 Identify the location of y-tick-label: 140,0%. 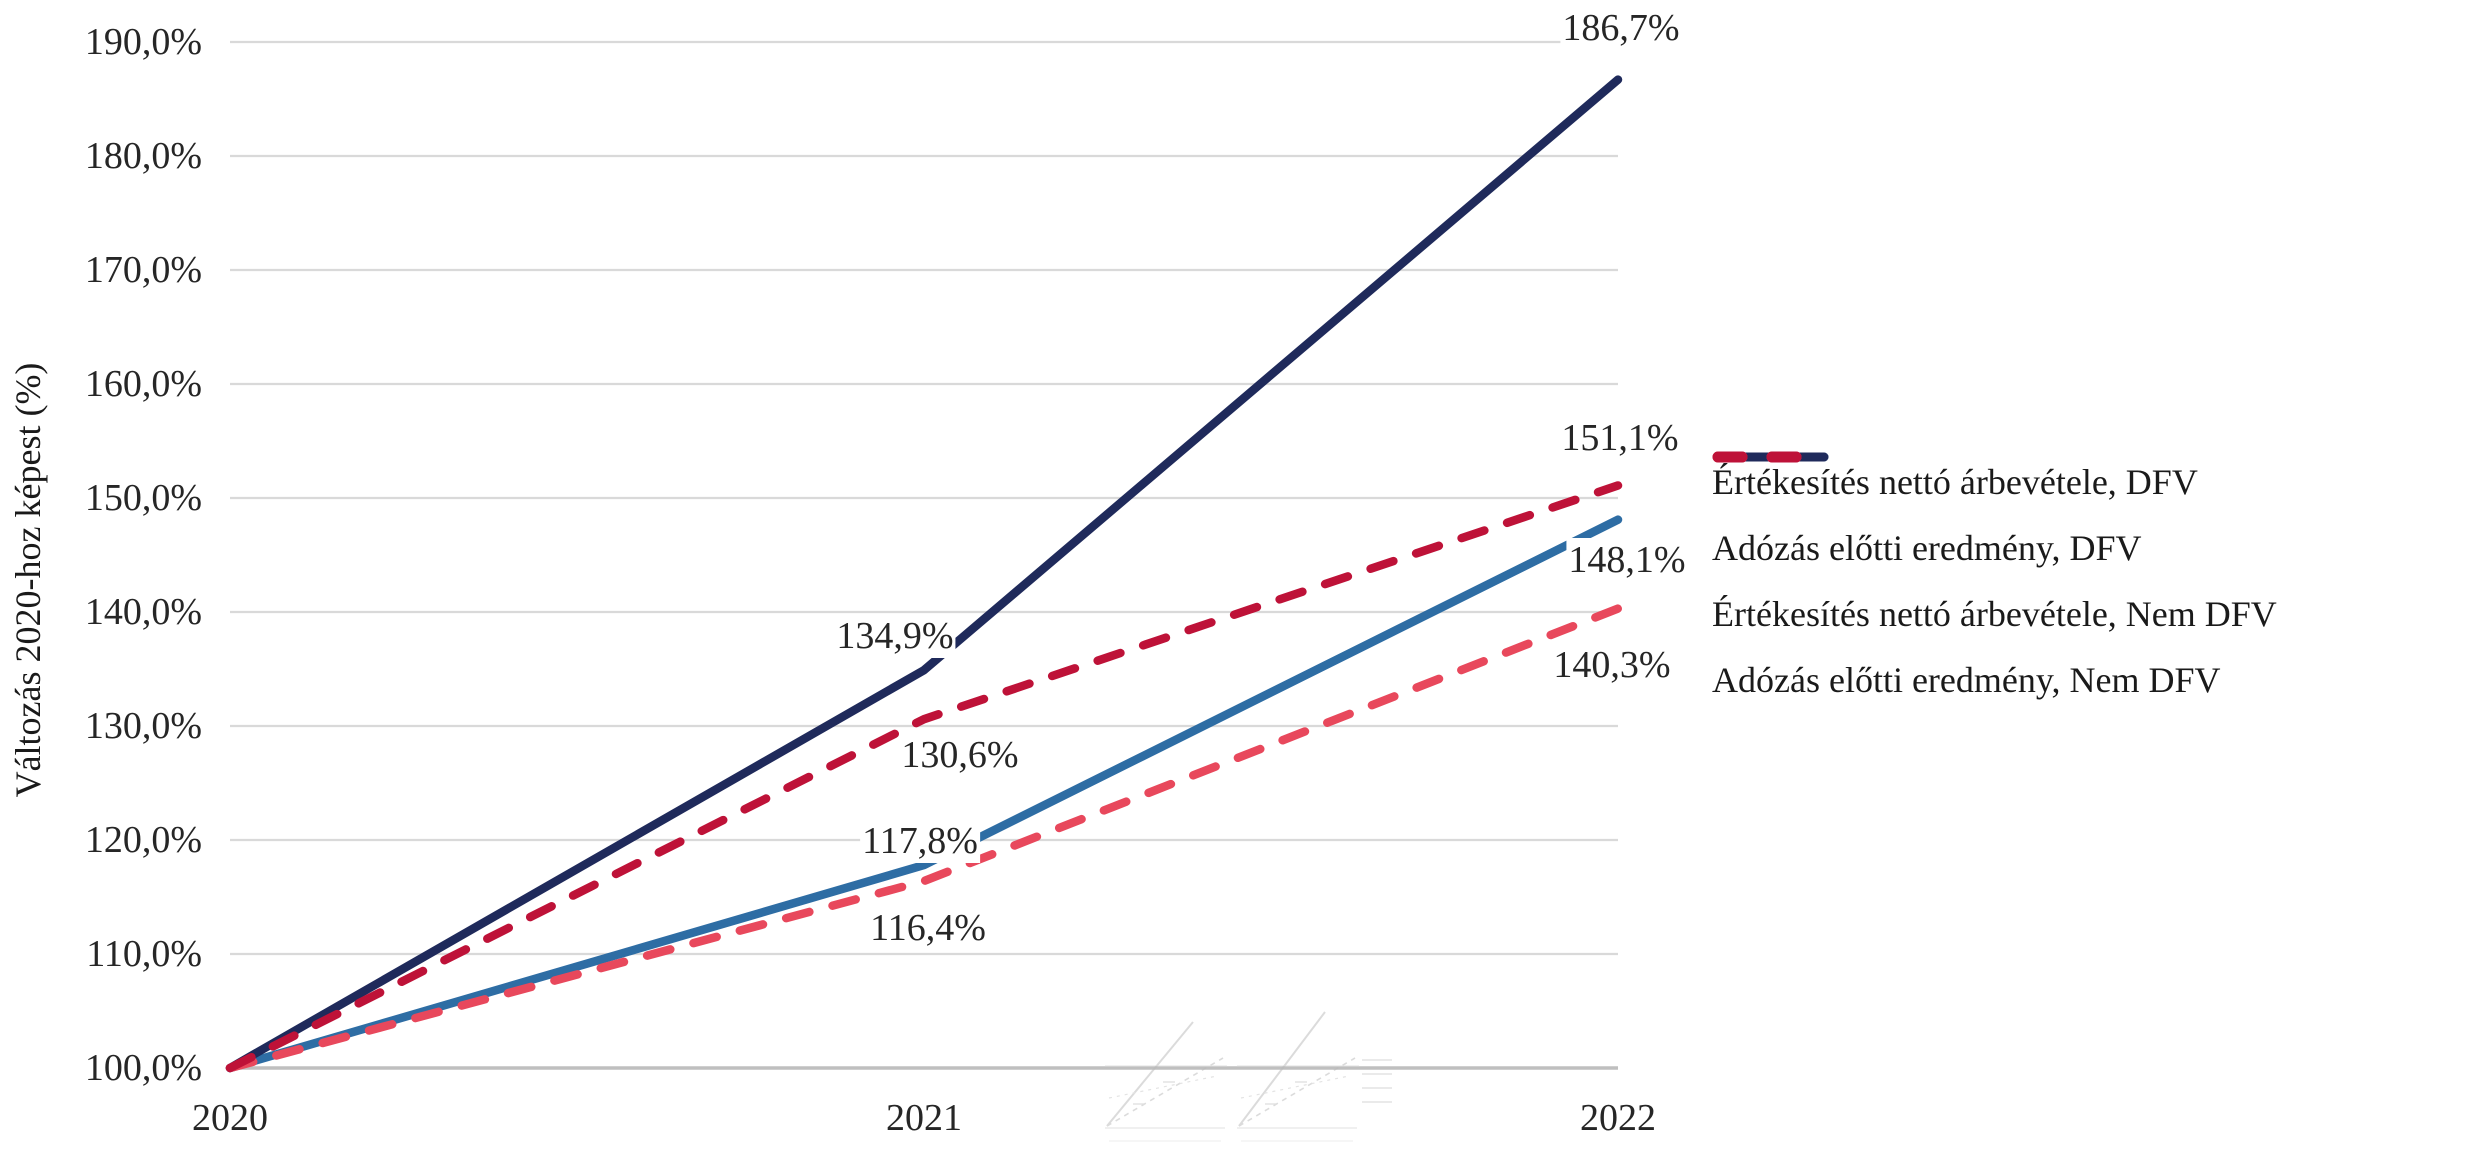
(143, 612).